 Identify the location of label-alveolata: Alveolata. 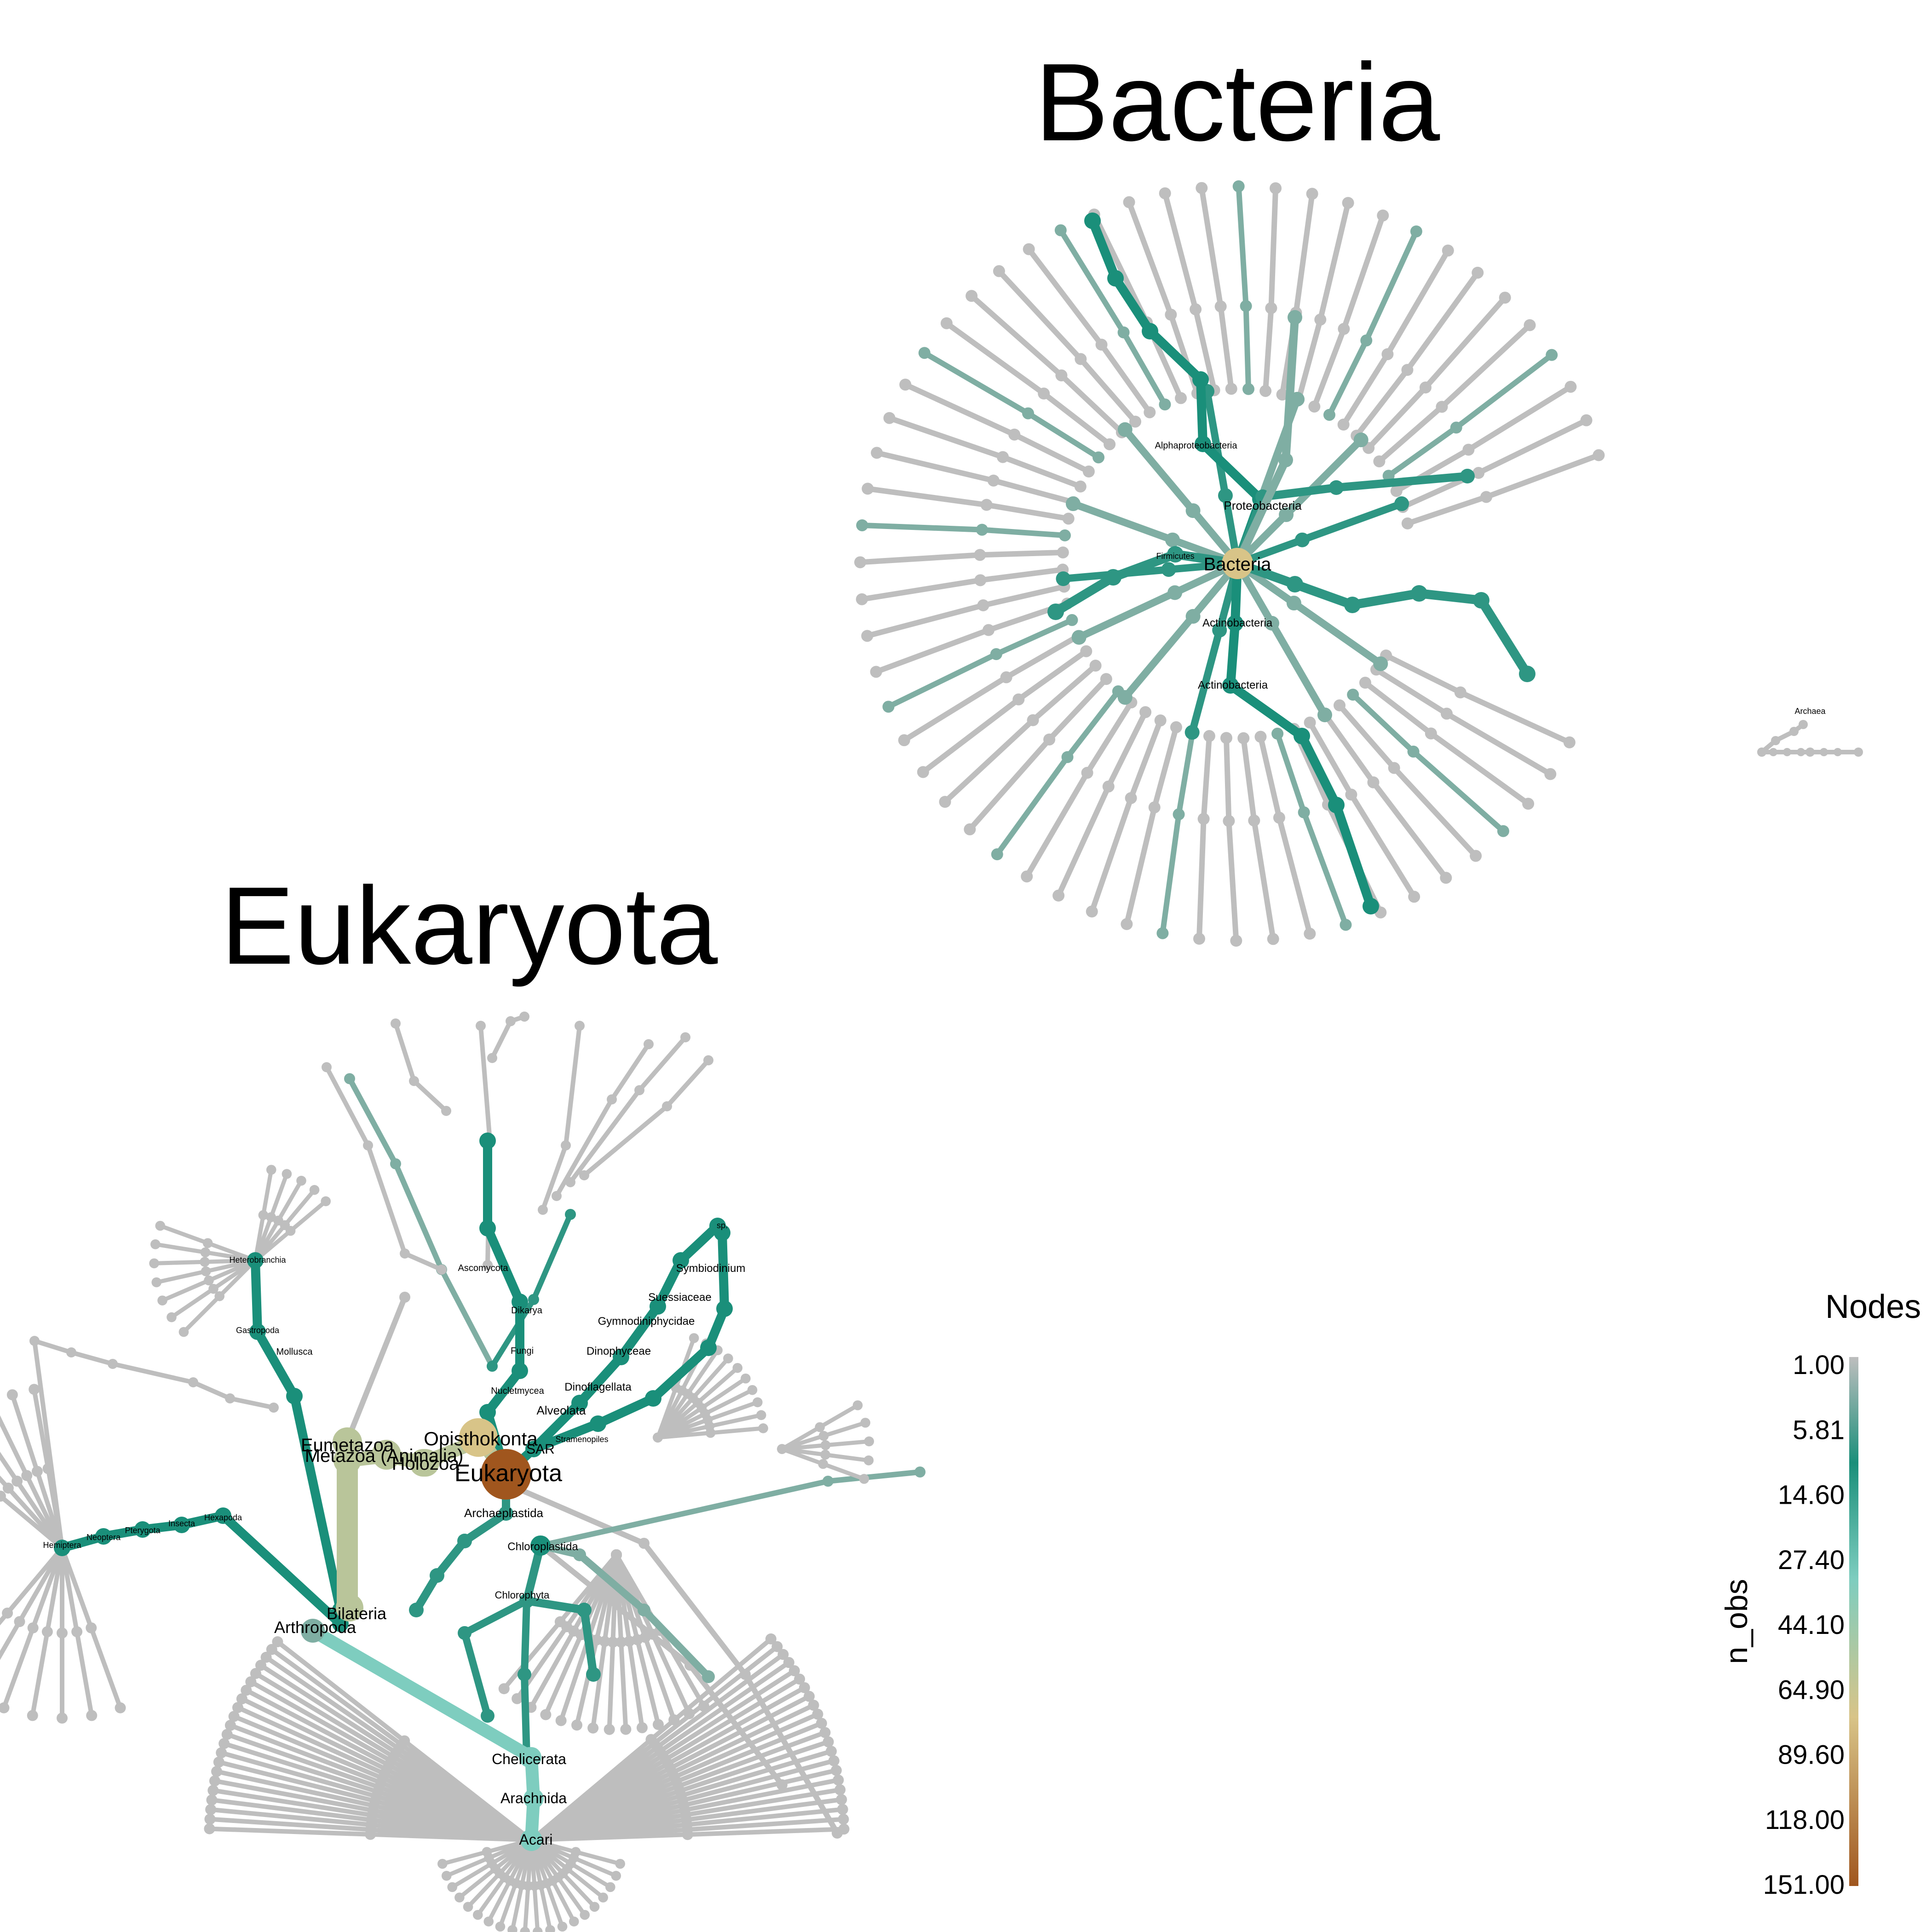
(561, 1410).